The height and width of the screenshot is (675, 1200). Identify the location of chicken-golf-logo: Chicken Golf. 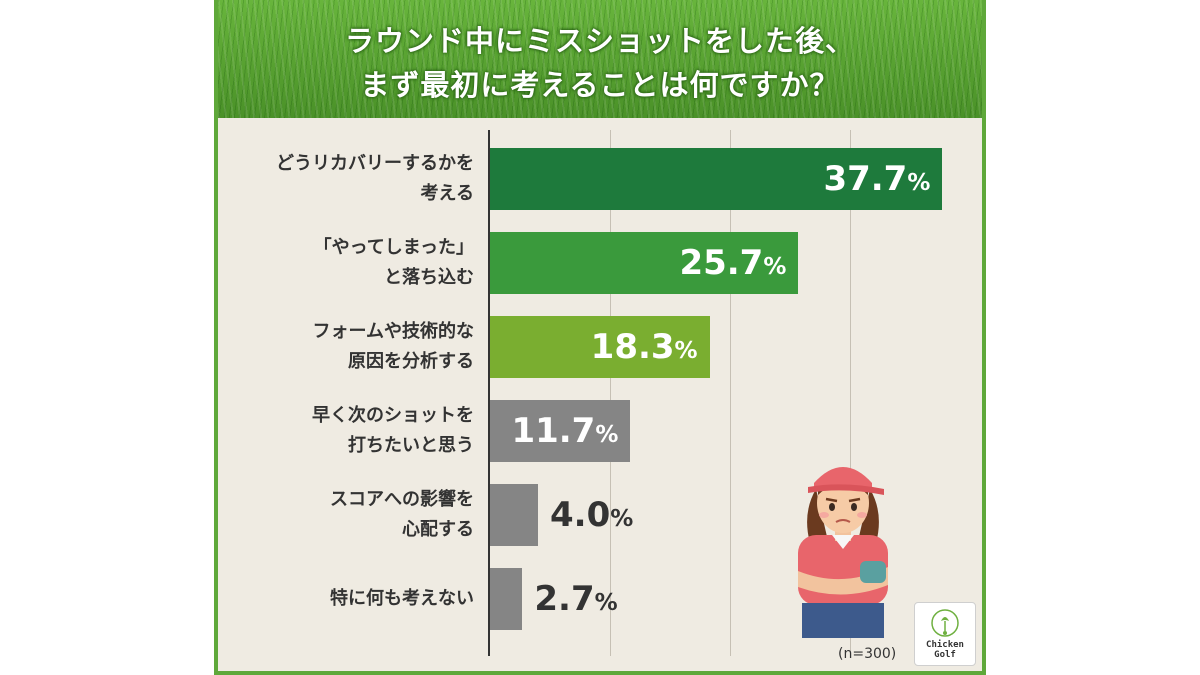
(945, 634).